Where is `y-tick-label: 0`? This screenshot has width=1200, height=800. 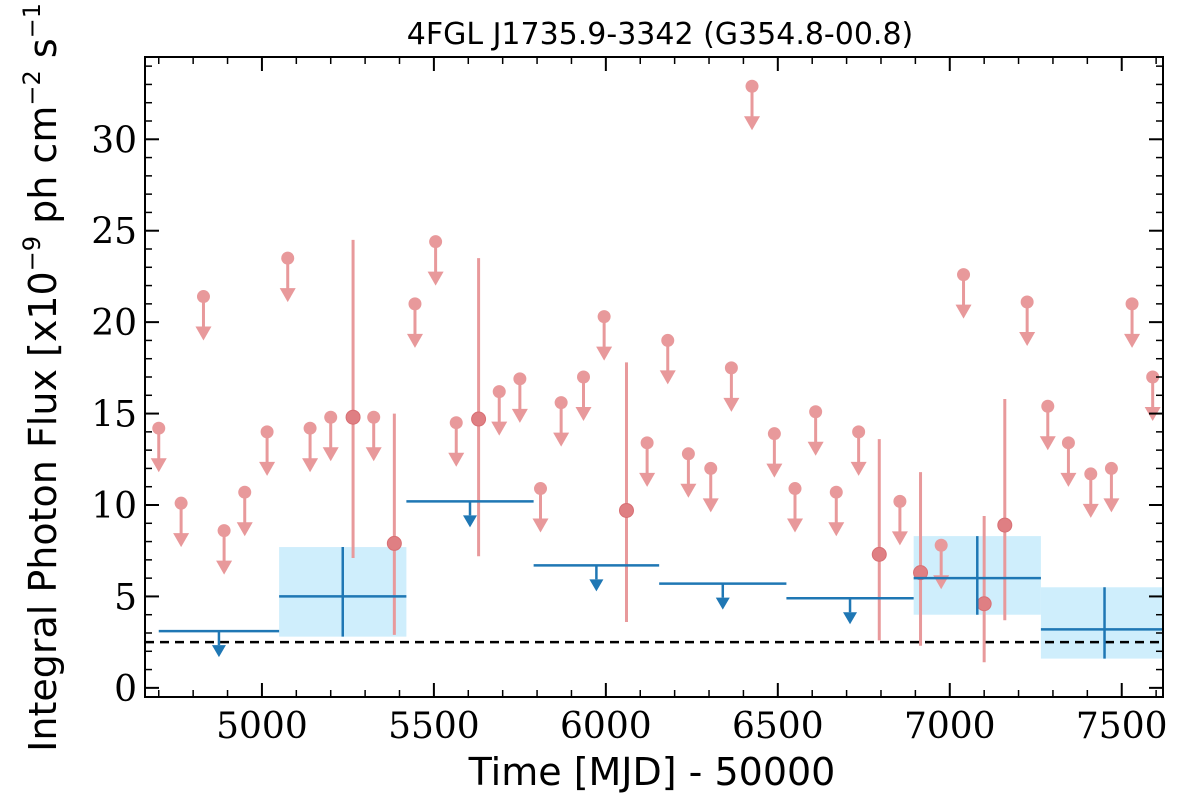
y-tick-label: 0 is located at coordinates (125, 689).